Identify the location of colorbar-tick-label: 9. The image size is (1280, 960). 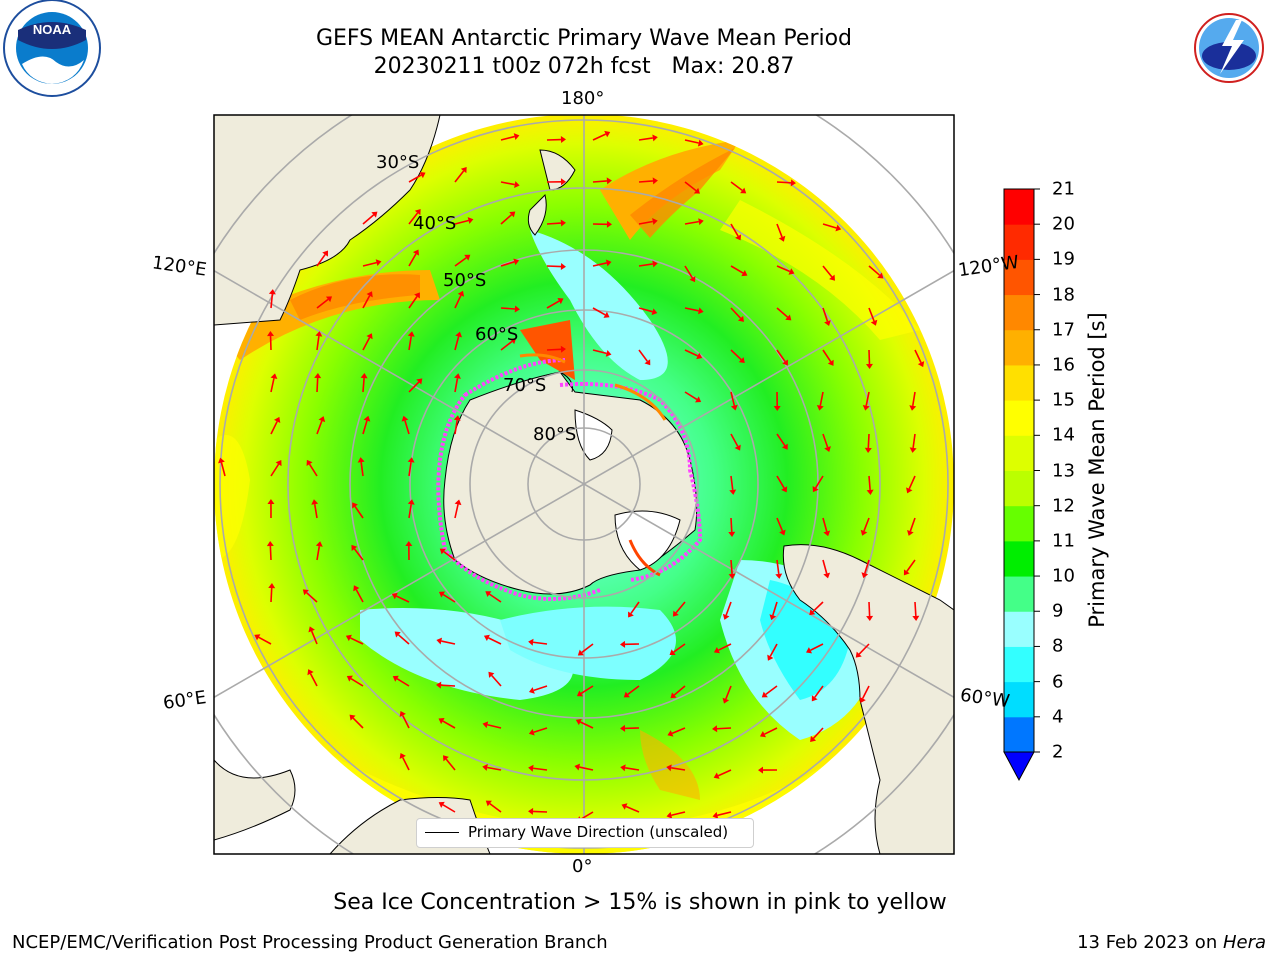
(1058, 611).